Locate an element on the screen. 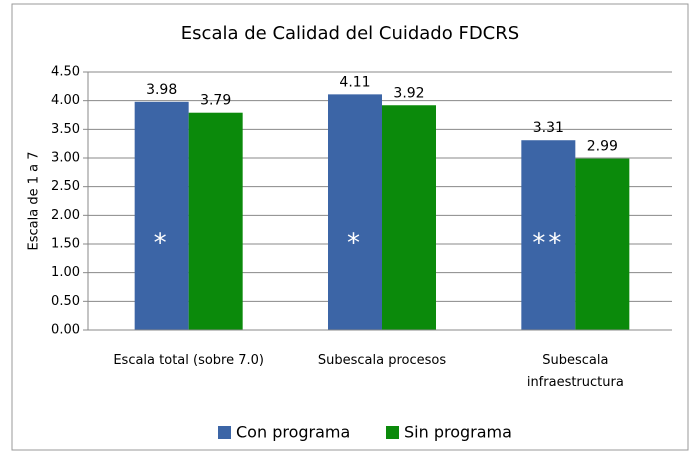 This screenshot has width=696, height=452. x-tick-label: Subescala procesos is located at coordinates (382, 360).